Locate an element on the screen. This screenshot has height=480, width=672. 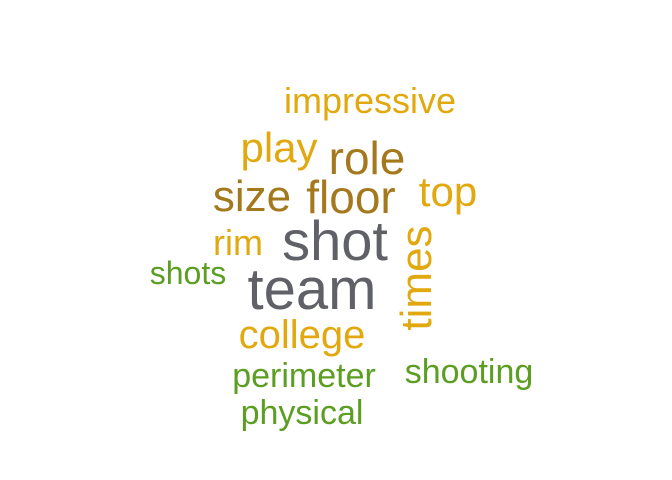
word-perimeter: perimeter is located at coordinates (304, 376).